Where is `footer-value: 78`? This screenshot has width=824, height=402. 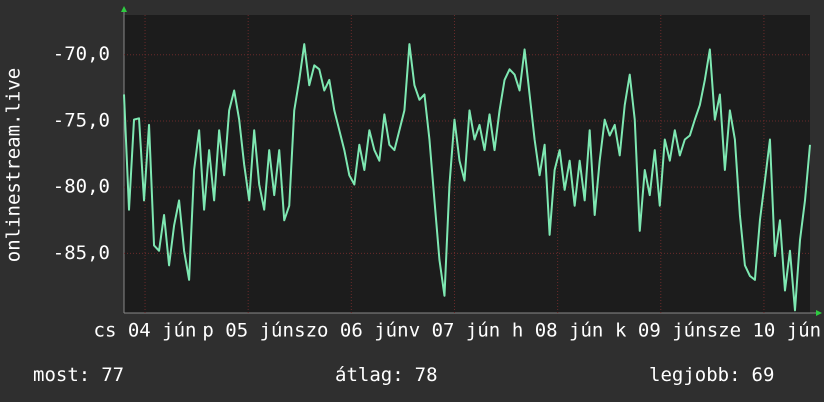
footer-value: 78 is located at coordinates (426, 375).